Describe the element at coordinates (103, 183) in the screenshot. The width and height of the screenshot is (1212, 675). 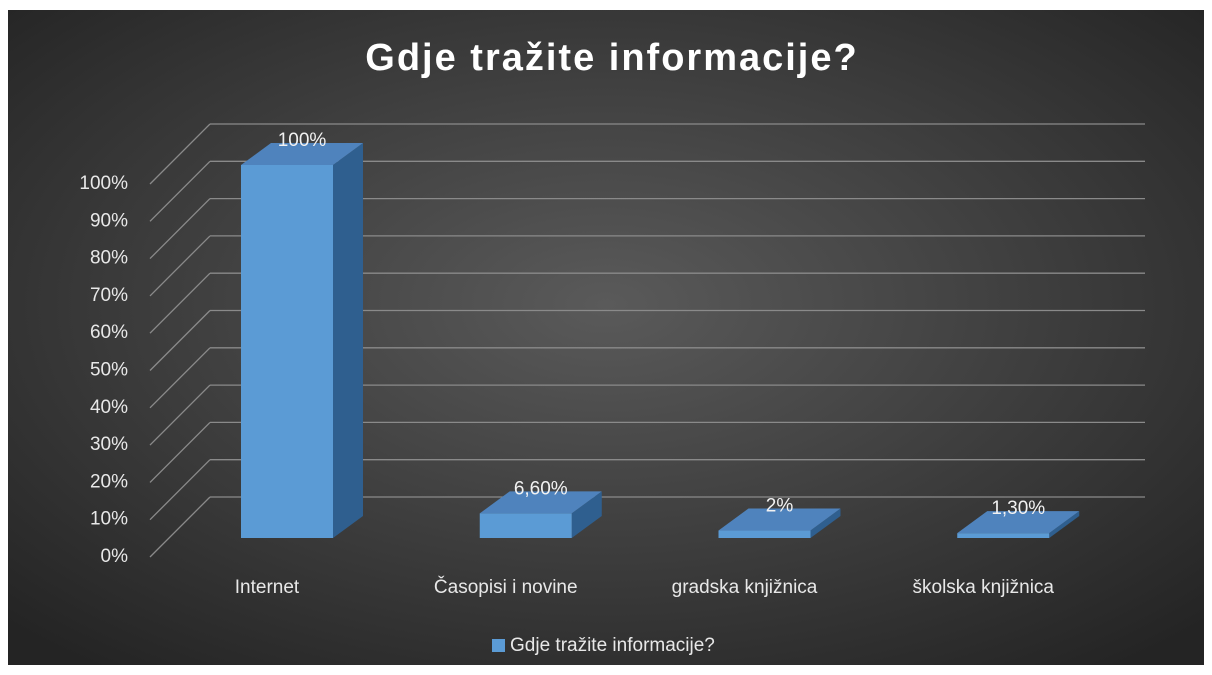
I see `y-tick-label: 100%` at that location.